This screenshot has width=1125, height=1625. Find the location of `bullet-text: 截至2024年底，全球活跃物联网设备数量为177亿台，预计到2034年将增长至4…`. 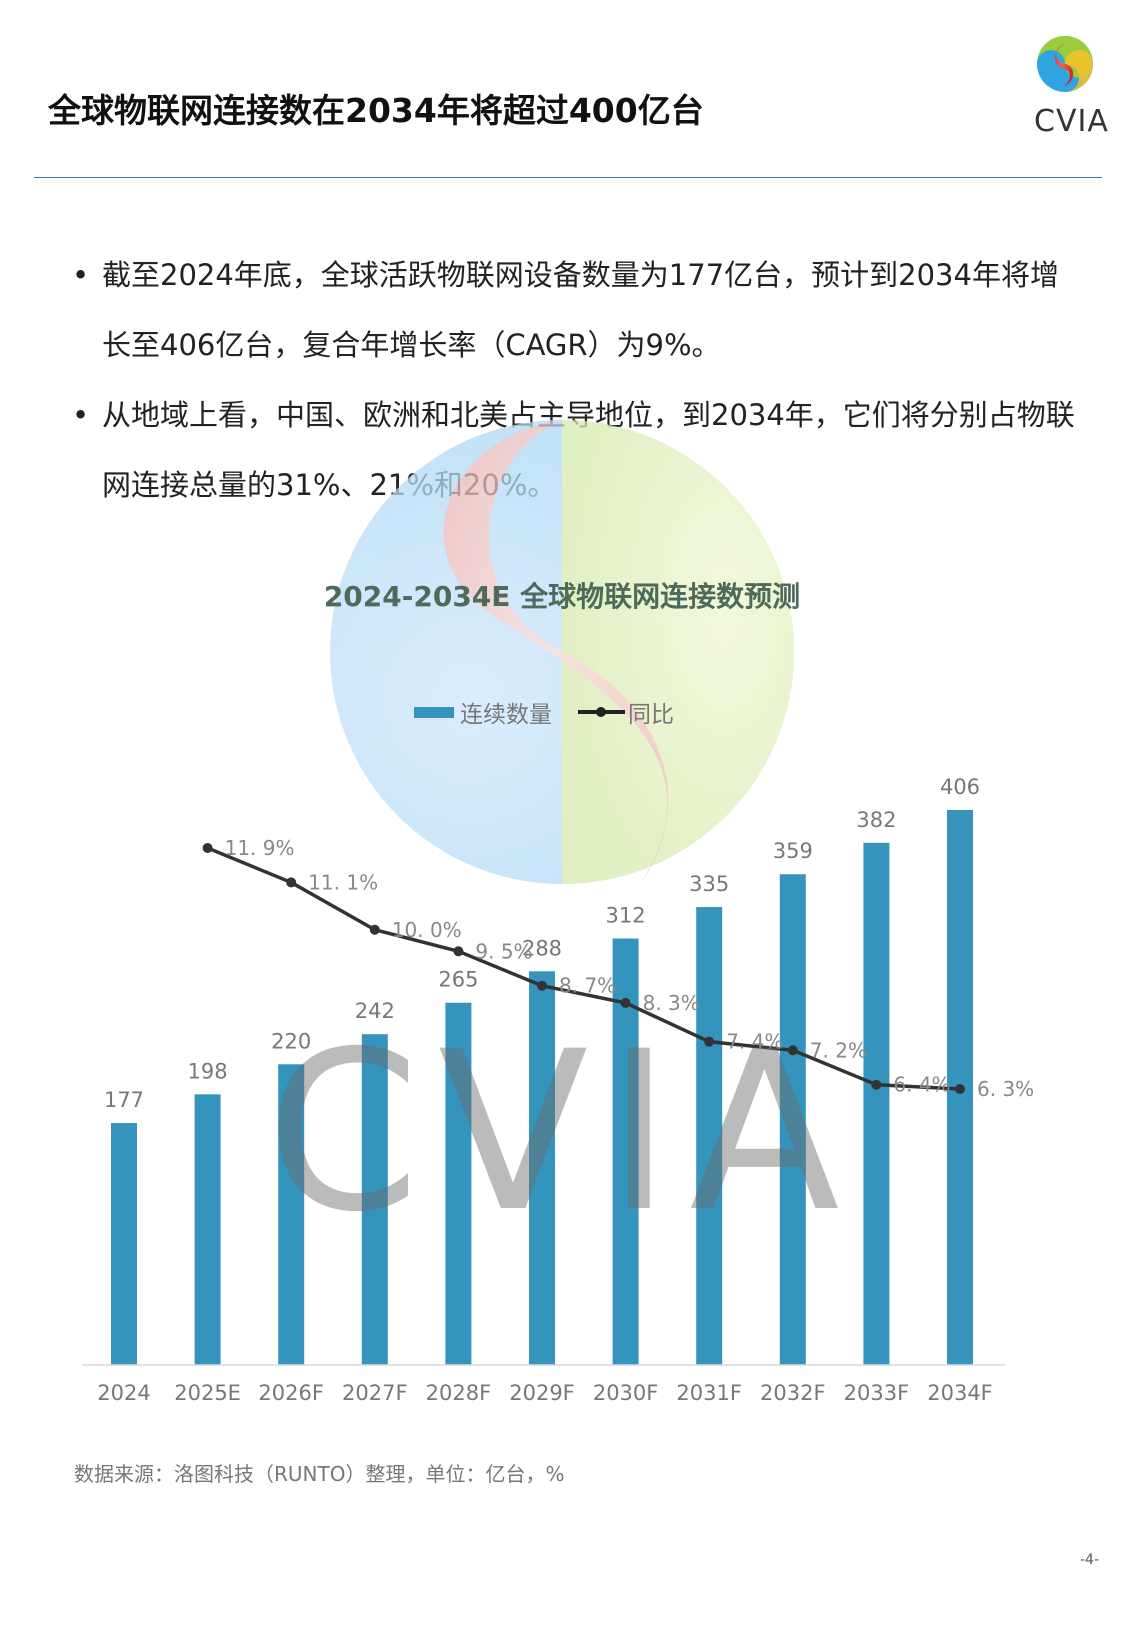

bullet-text: 截至2024年底，全球活跃物联网设备数量为177亿台，预计到2034年将增长至4… is located at coordinates (580, 310).